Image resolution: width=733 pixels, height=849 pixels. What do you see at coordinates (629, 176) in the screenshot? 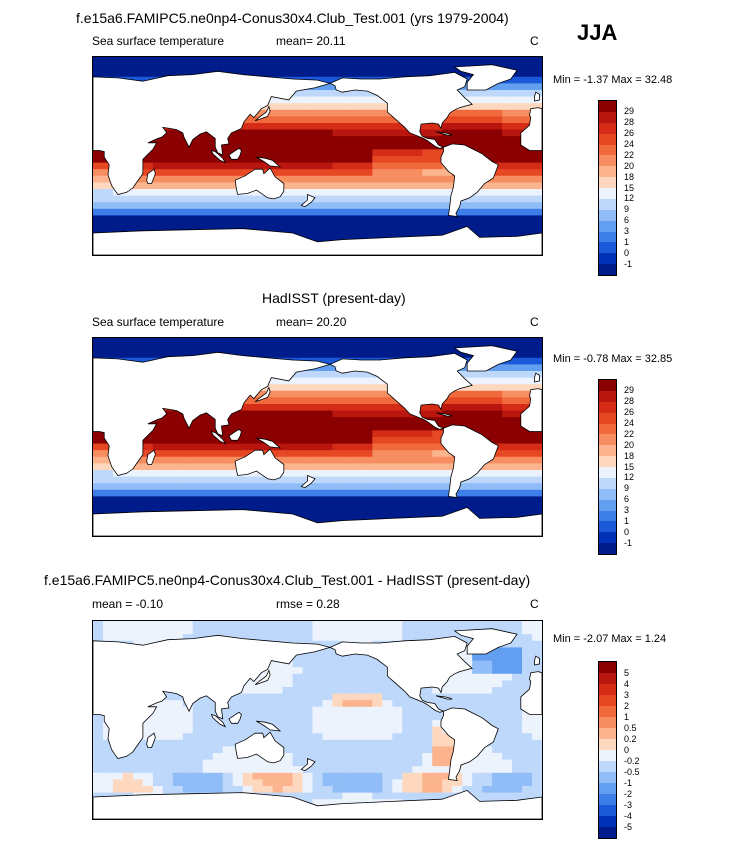
I see `colorbar-tick-label: 18` at bounding box center [629, 176].